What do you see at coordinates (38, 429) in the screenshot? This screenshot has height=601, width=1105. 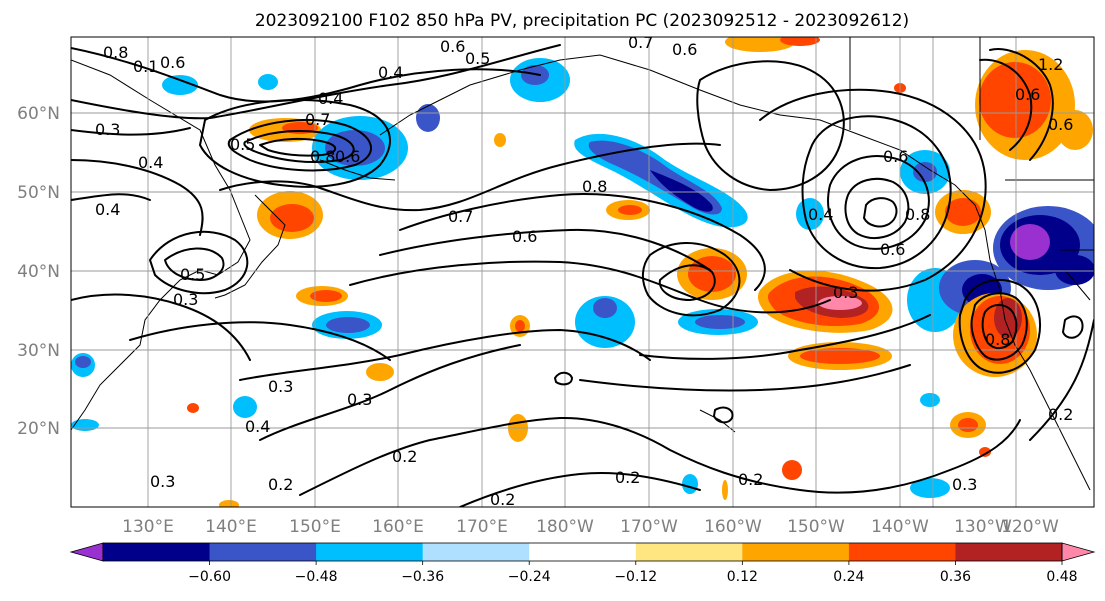 I see `lat-label: 20°N` at bounding box center [38, 429].